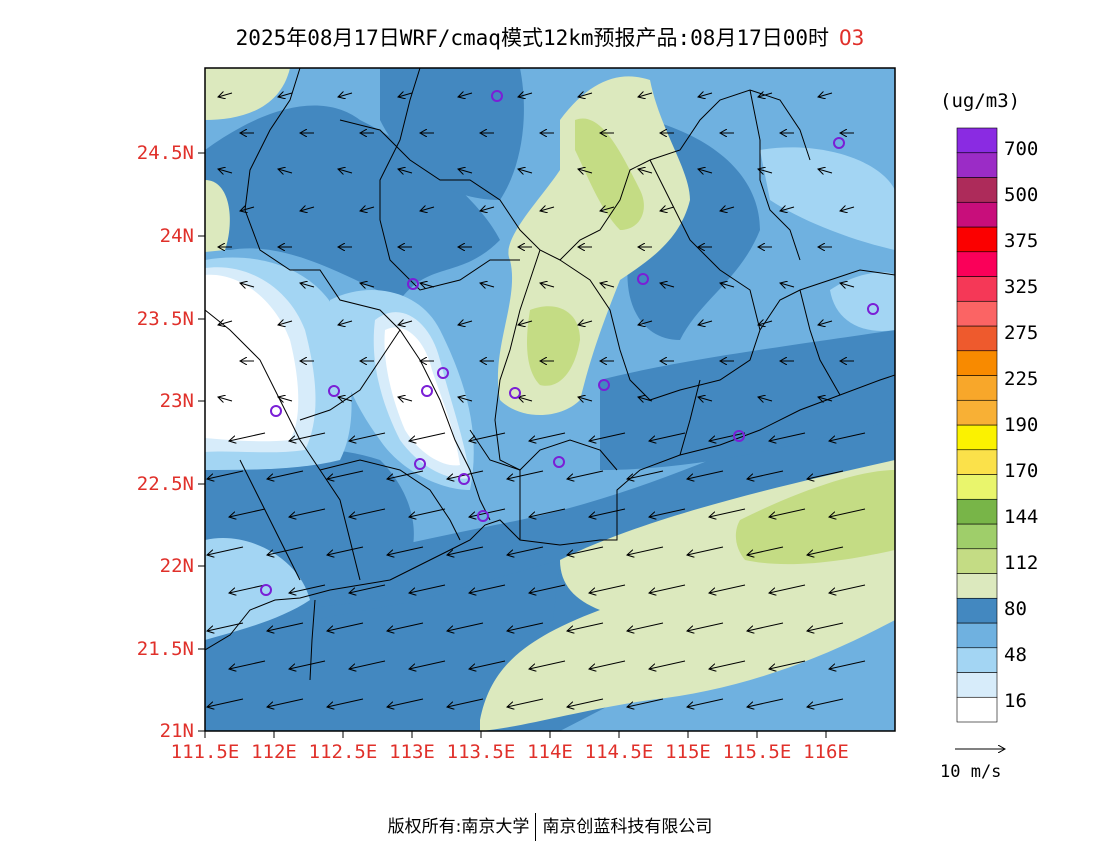 The image size is (1100, 850). I want to click on colorbar, so click(977, 425).